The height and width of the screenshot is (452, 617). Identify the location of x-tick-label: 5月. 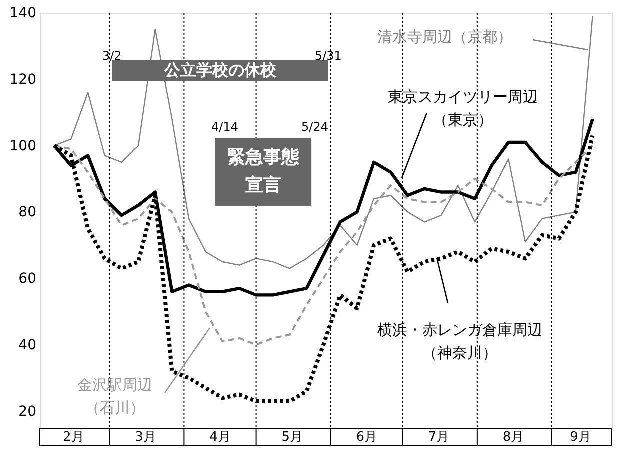
(292, 437).